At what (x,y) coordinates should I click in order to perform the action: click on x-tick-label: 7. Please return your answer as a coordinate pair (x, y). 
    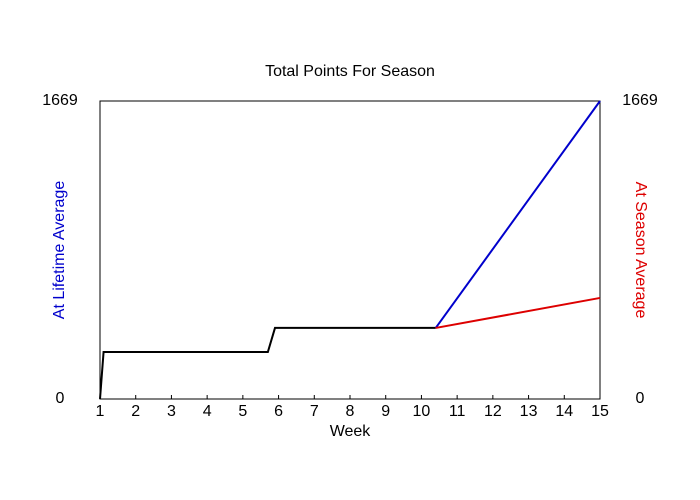
    Looking at the image, I should click on (314, 411).